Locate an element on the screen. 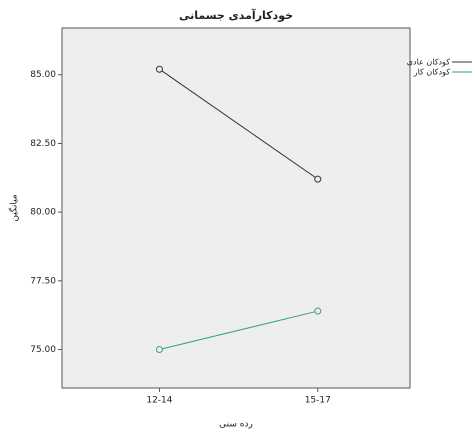 The image size is (476, 432). legend-label: کودکان عادی is located at coordinates (428, 62).